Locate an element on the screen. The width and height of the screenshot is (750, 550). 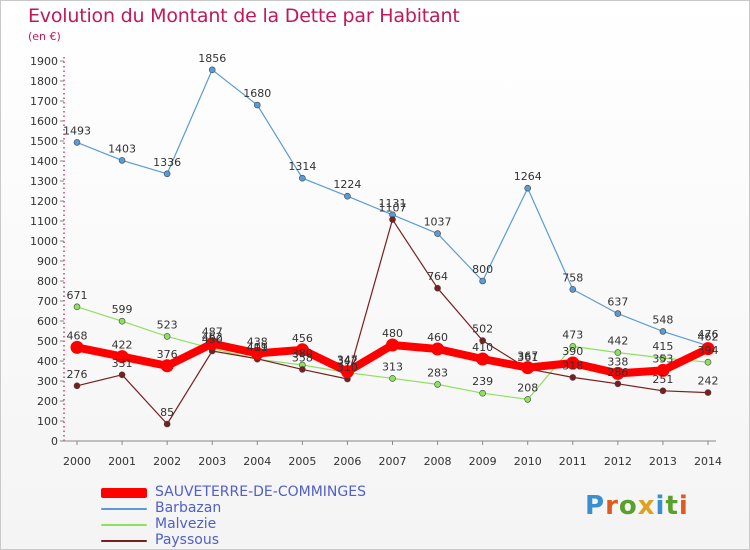
legend-label: Payssous is located at coordinates (187, 540).